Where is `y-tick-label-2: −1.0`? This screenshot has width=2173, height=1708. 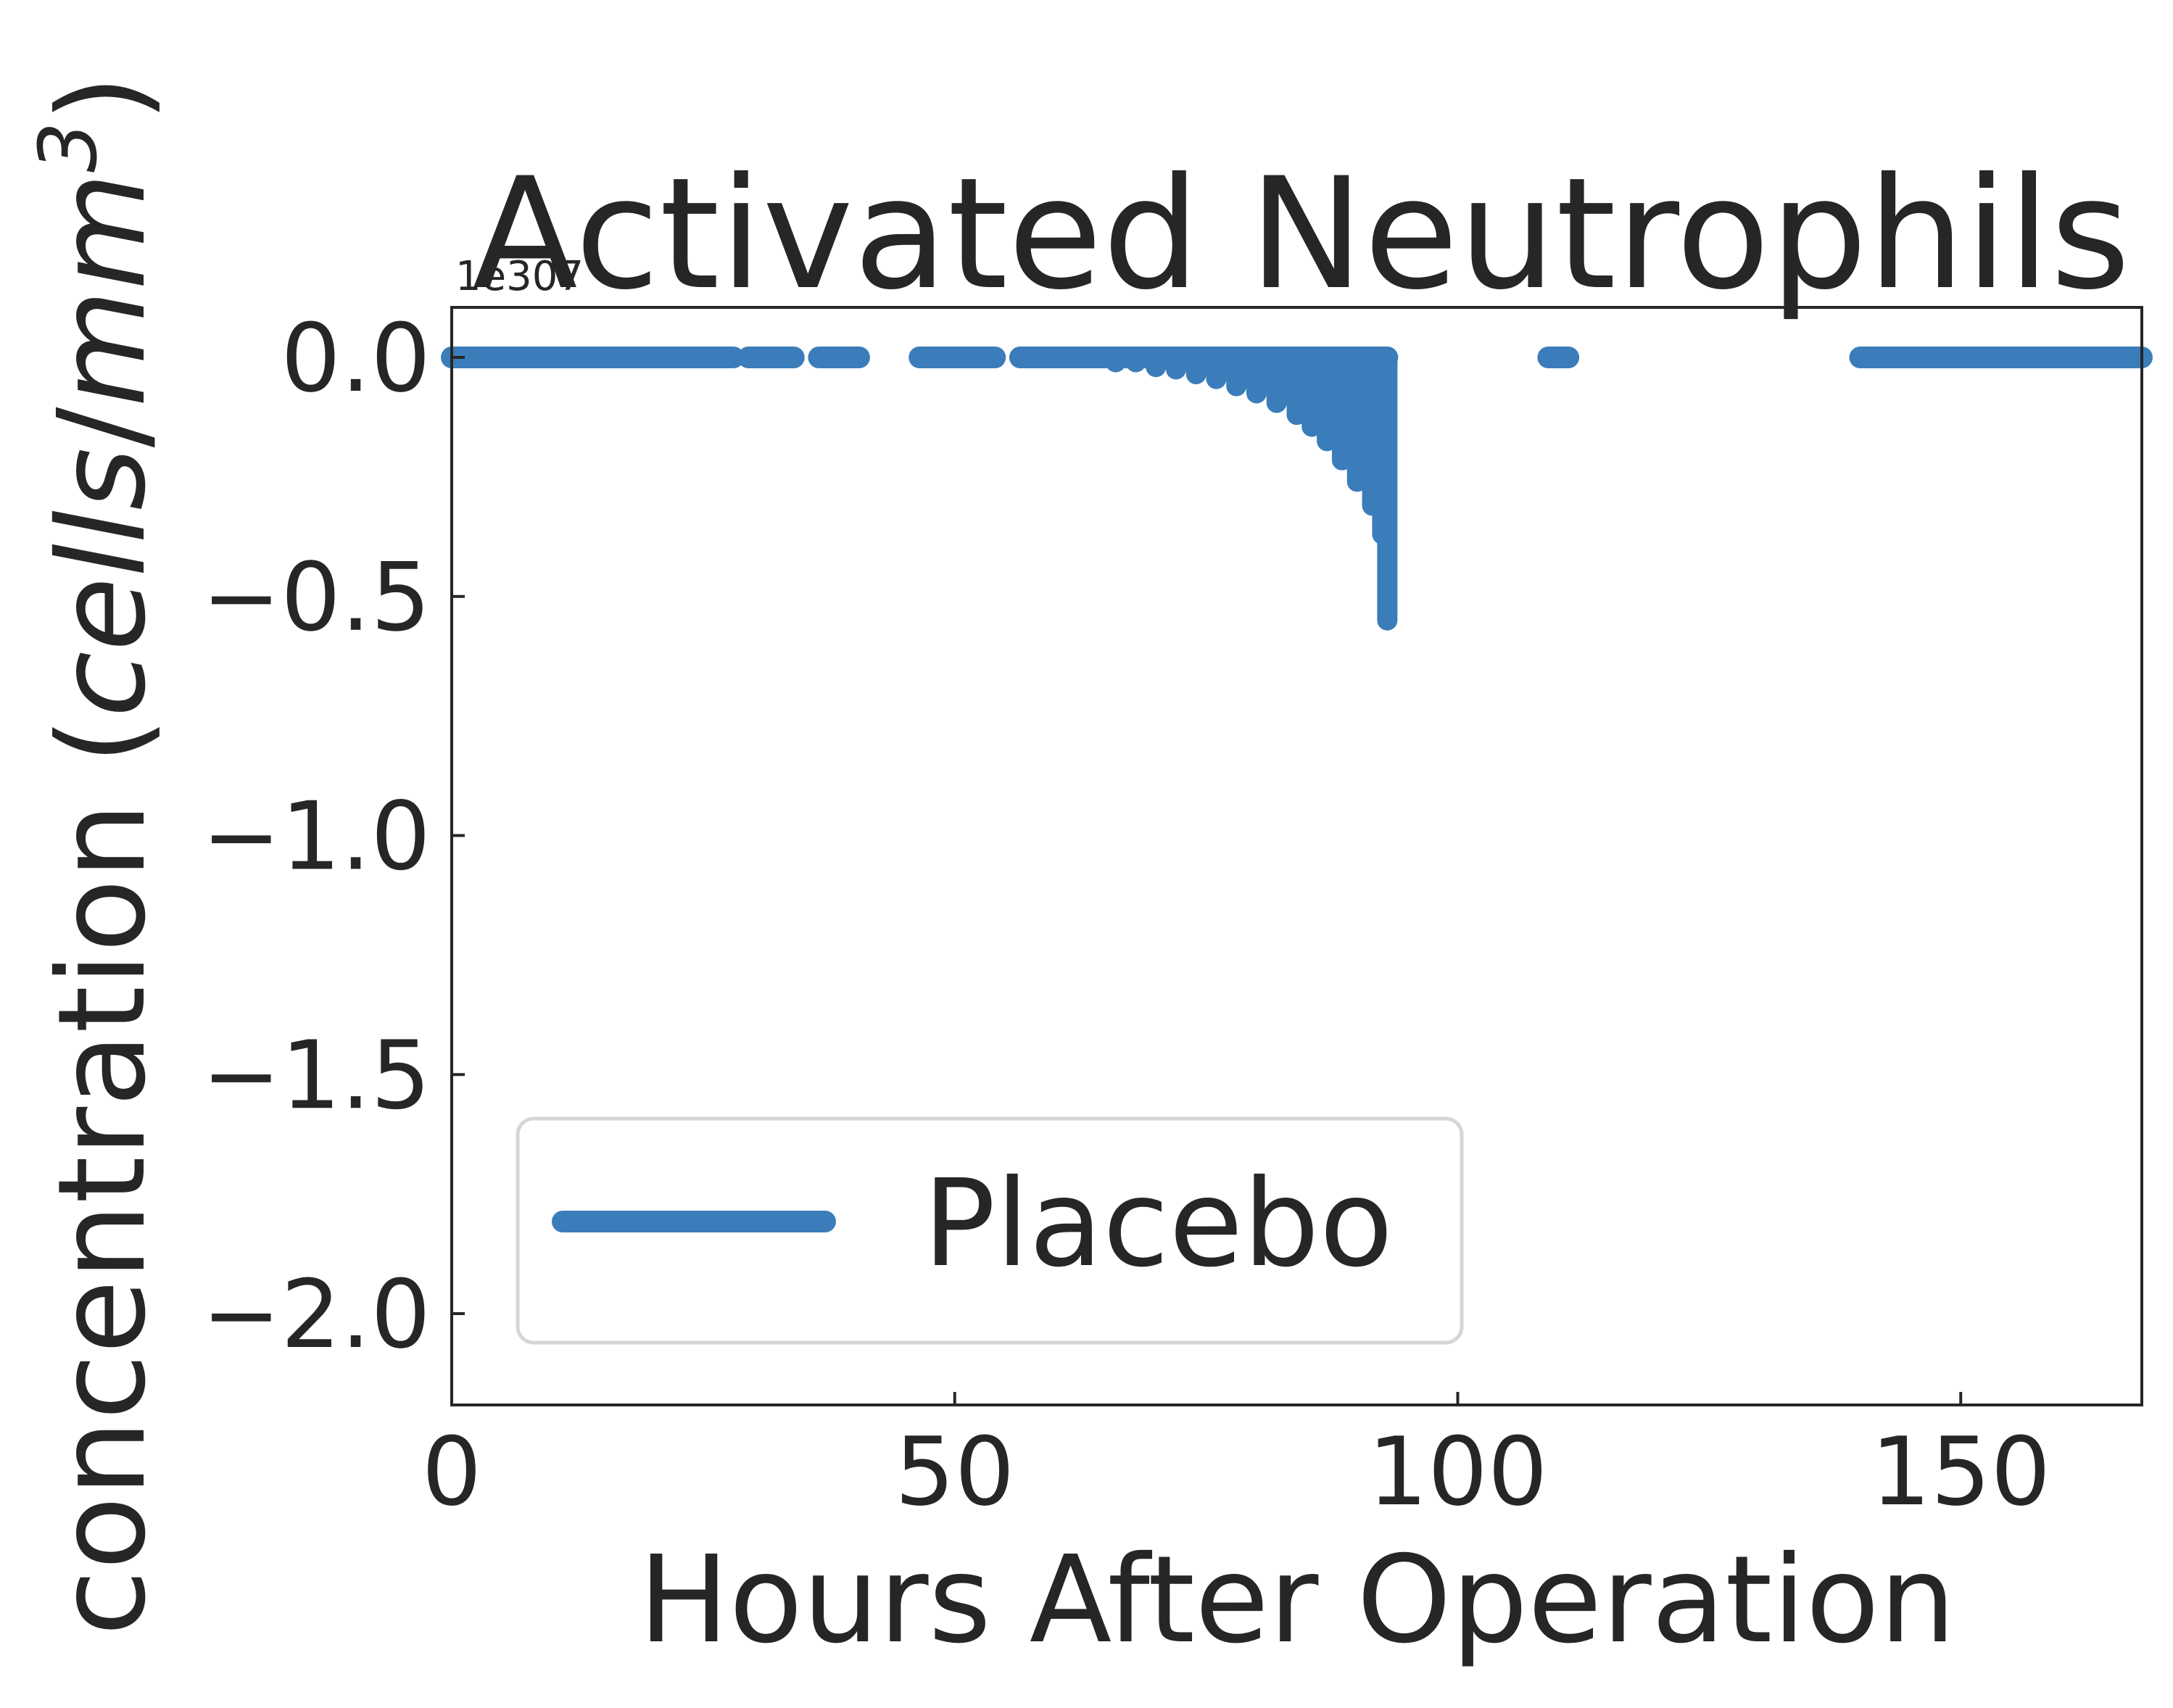
y-tick-label-2: −1.0 is located at coordinates (316, 837).